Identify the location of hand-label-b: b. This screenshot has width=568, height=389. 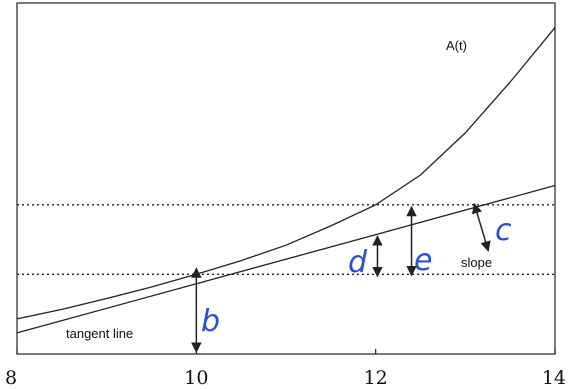
(210, 321).